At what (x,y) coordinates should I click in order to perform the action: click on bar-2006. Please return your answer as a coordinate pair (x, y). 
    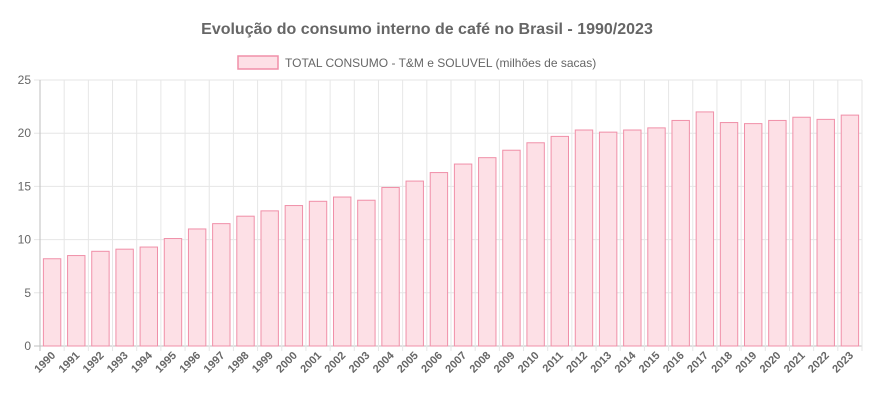
    Looking at the image, I should click on (439, 259).